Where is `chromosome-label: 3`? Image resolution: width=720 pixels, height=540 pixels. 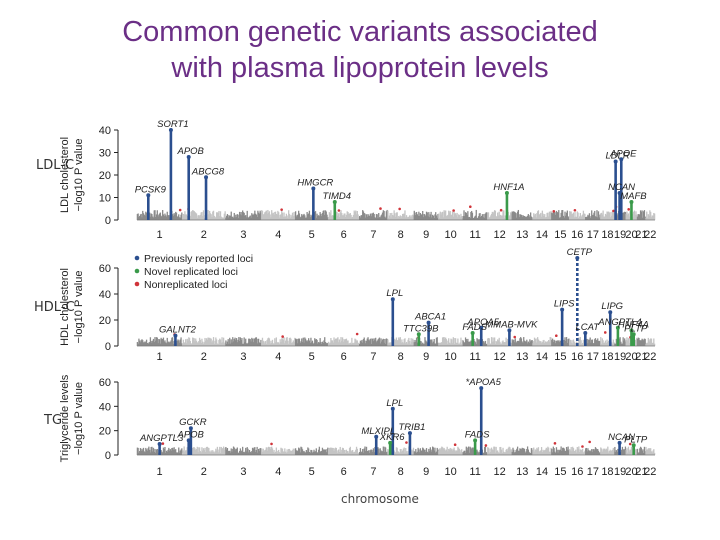 chromosome-label: 3 is located at coordinates (243, 472).